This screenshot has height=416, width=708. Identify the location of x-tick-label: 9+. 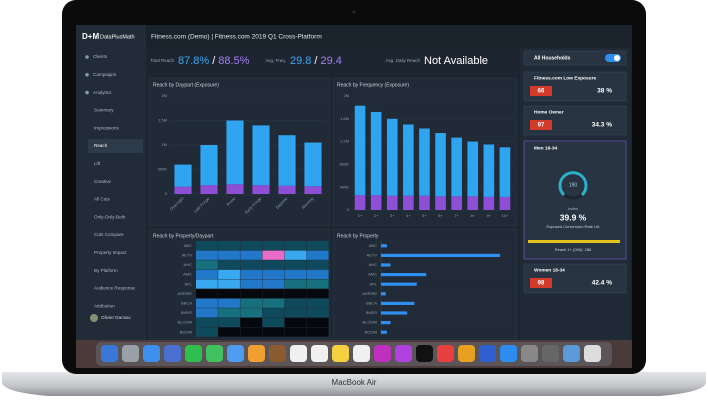
(489, 215).